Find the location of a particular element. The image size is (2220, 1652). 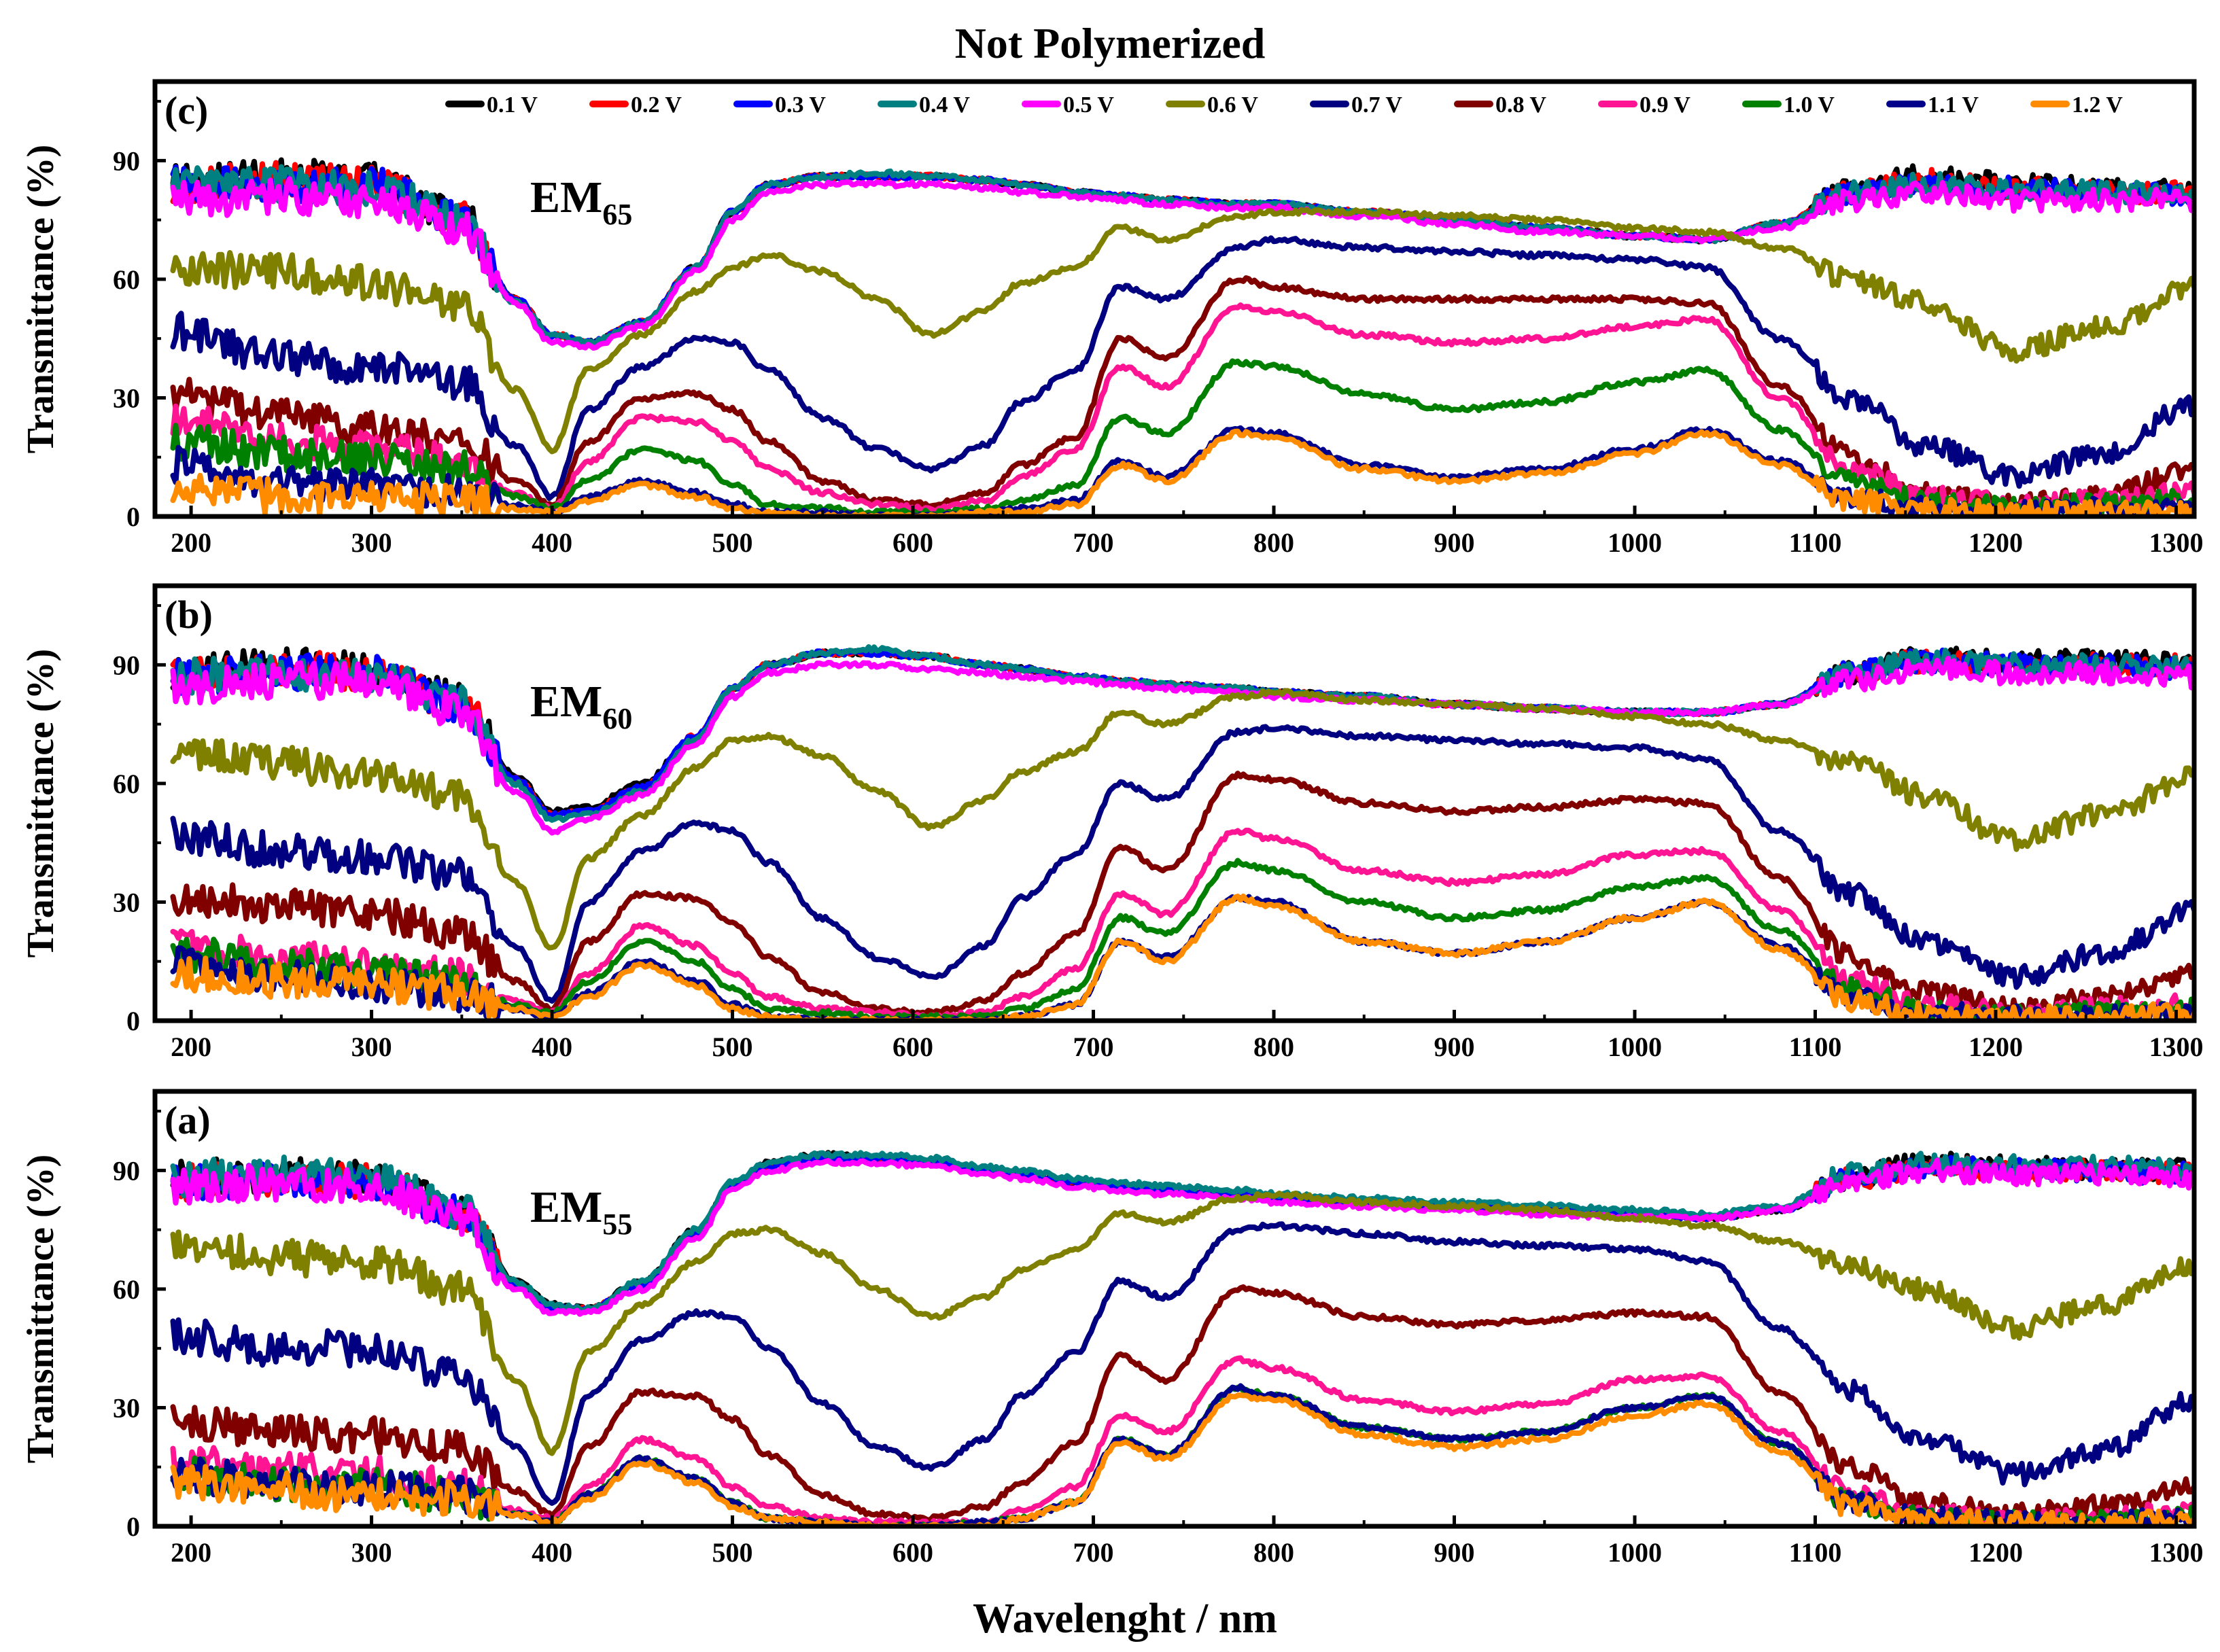

panel-label: (c) is located at coordinates (186, 110).